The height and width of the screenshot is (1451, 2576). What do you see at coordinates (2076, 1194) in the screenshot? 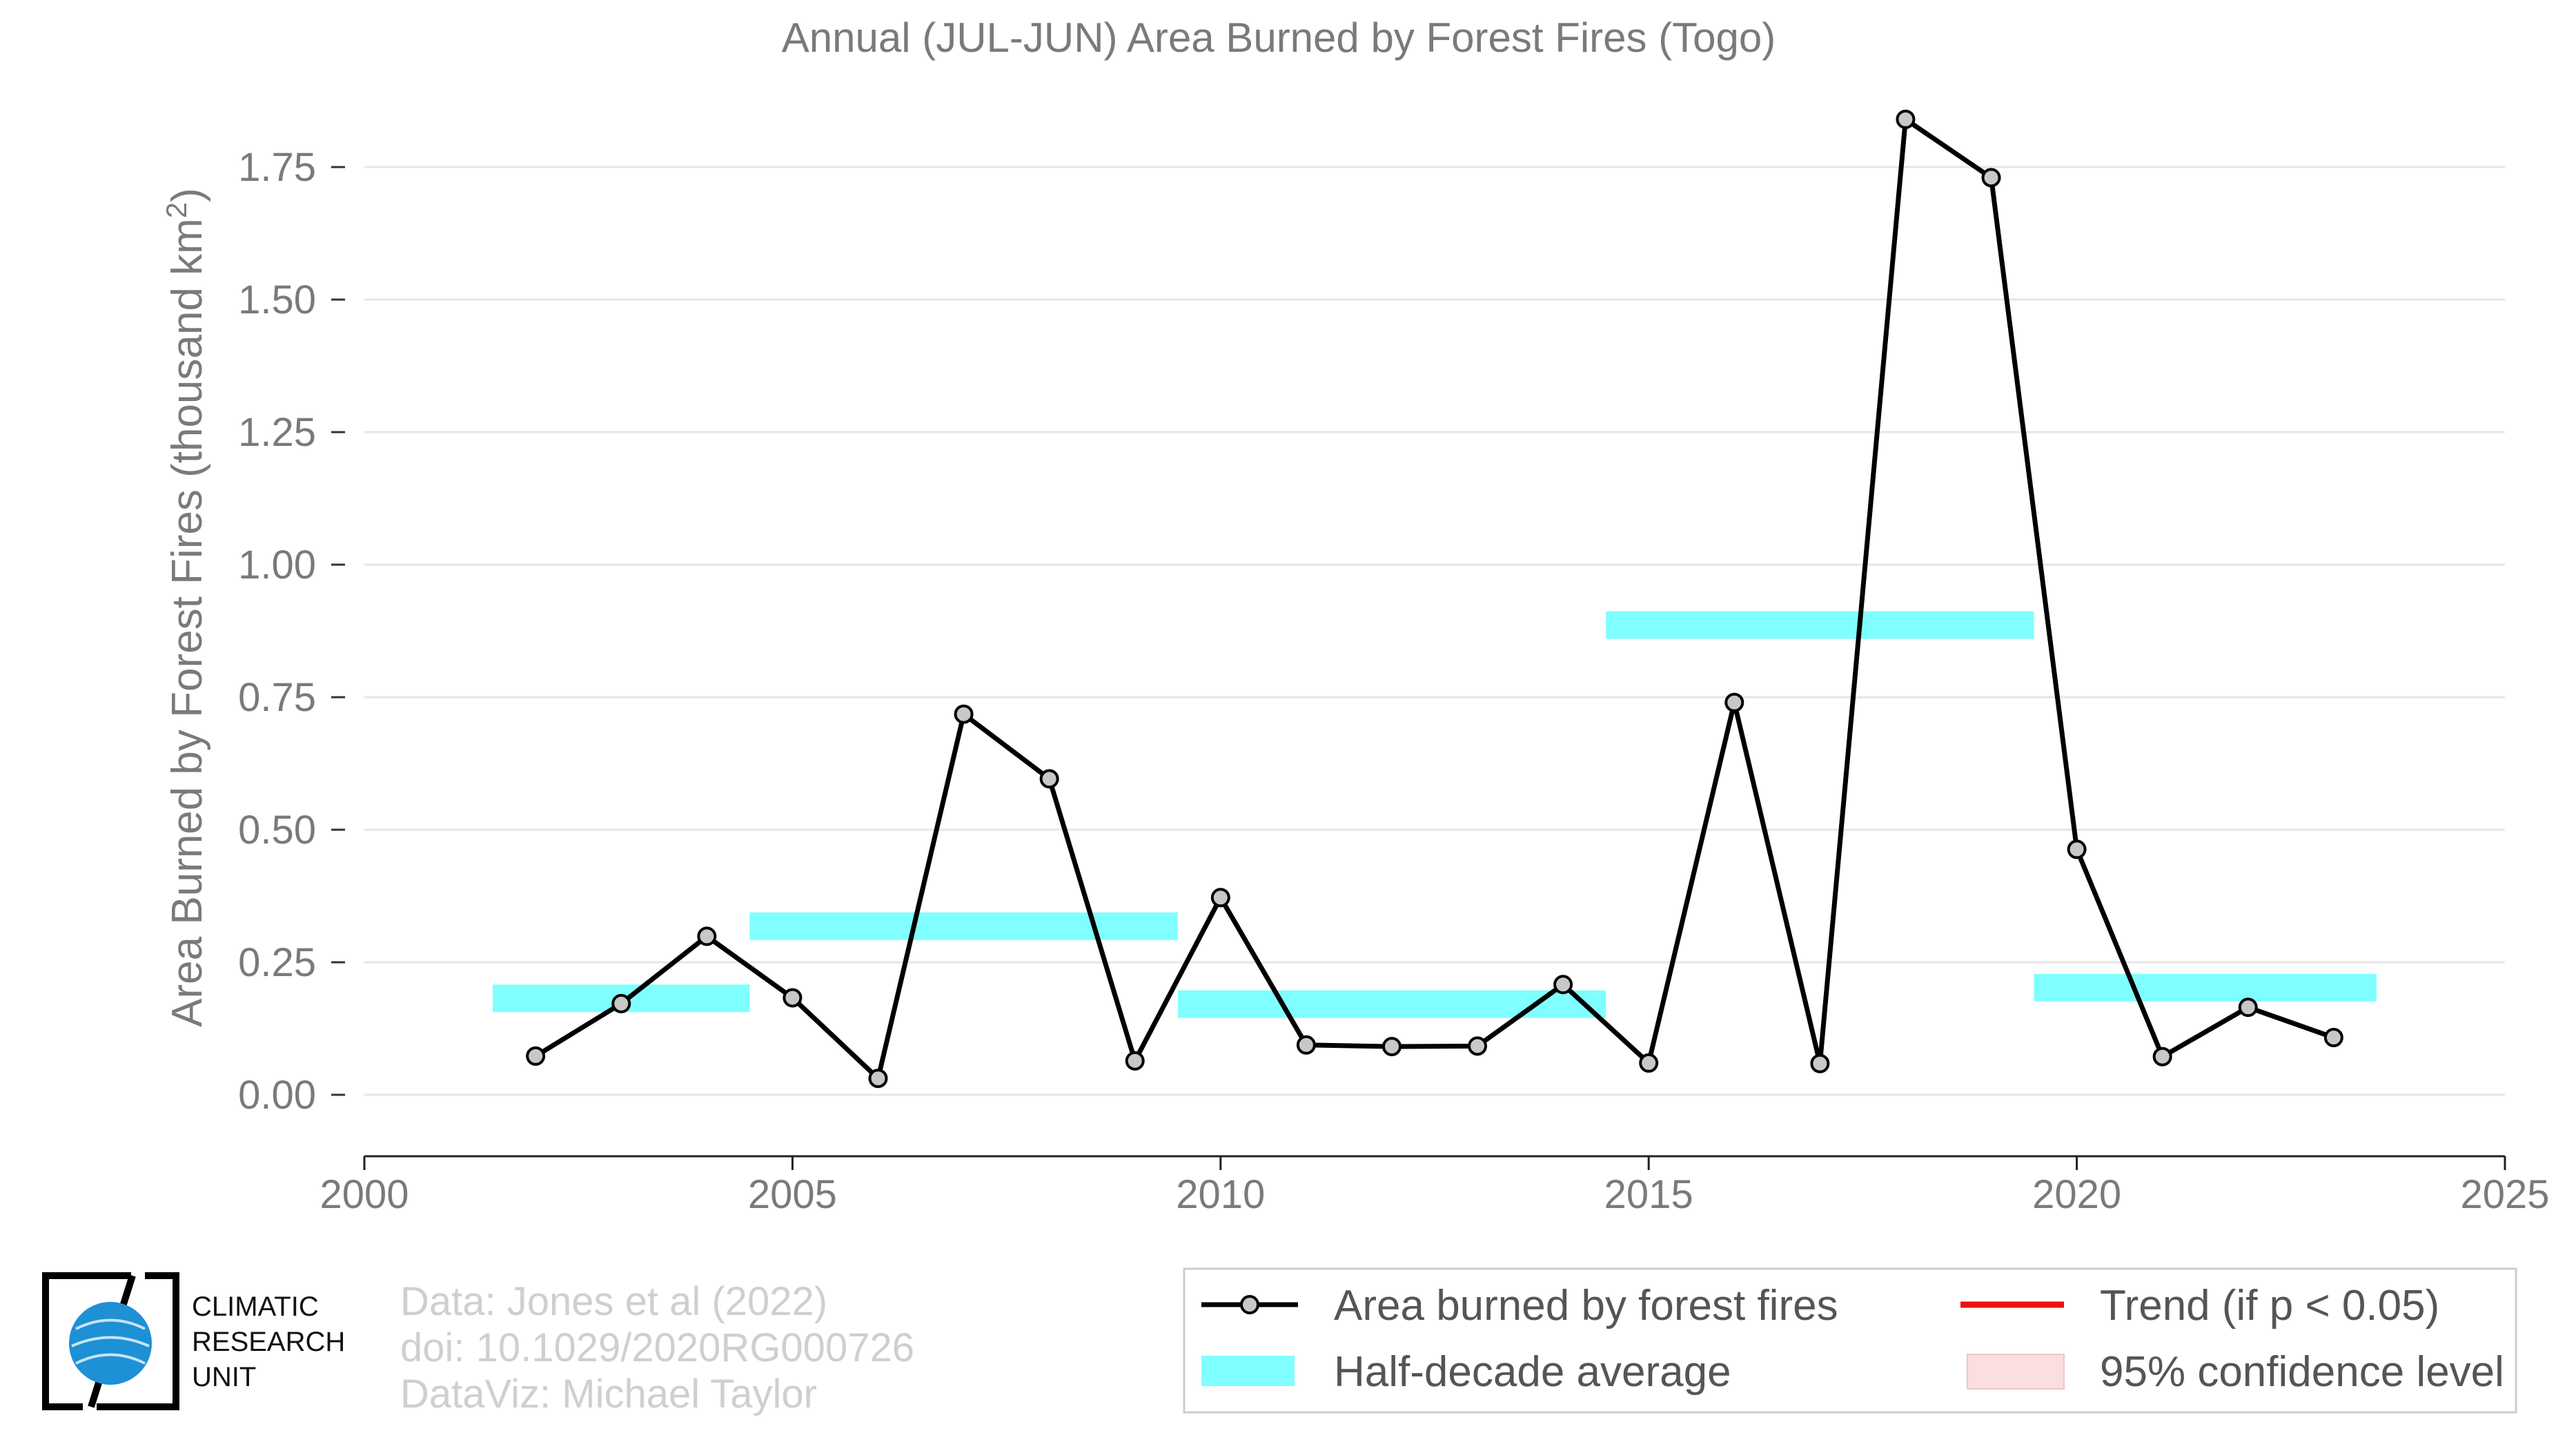
I see `x-tick-label: 2020` at bounding box center [2076, 1194].